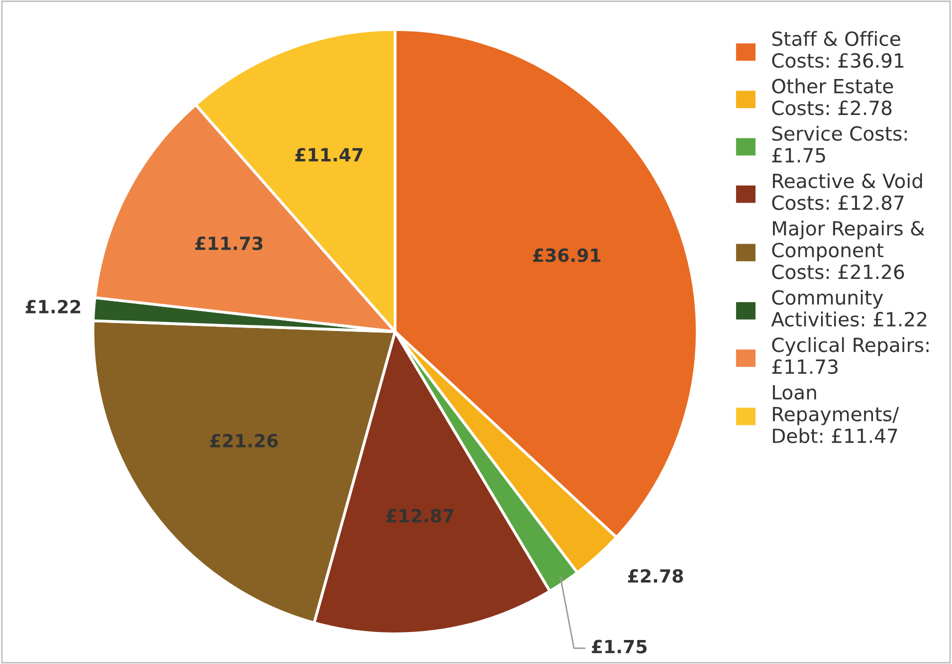 The width and height of the screenshot is (952, 664). Describe the element at coordinates (839, 144) in the screenshot. I see `legend-label: Service Costs: £1.75` at that location.